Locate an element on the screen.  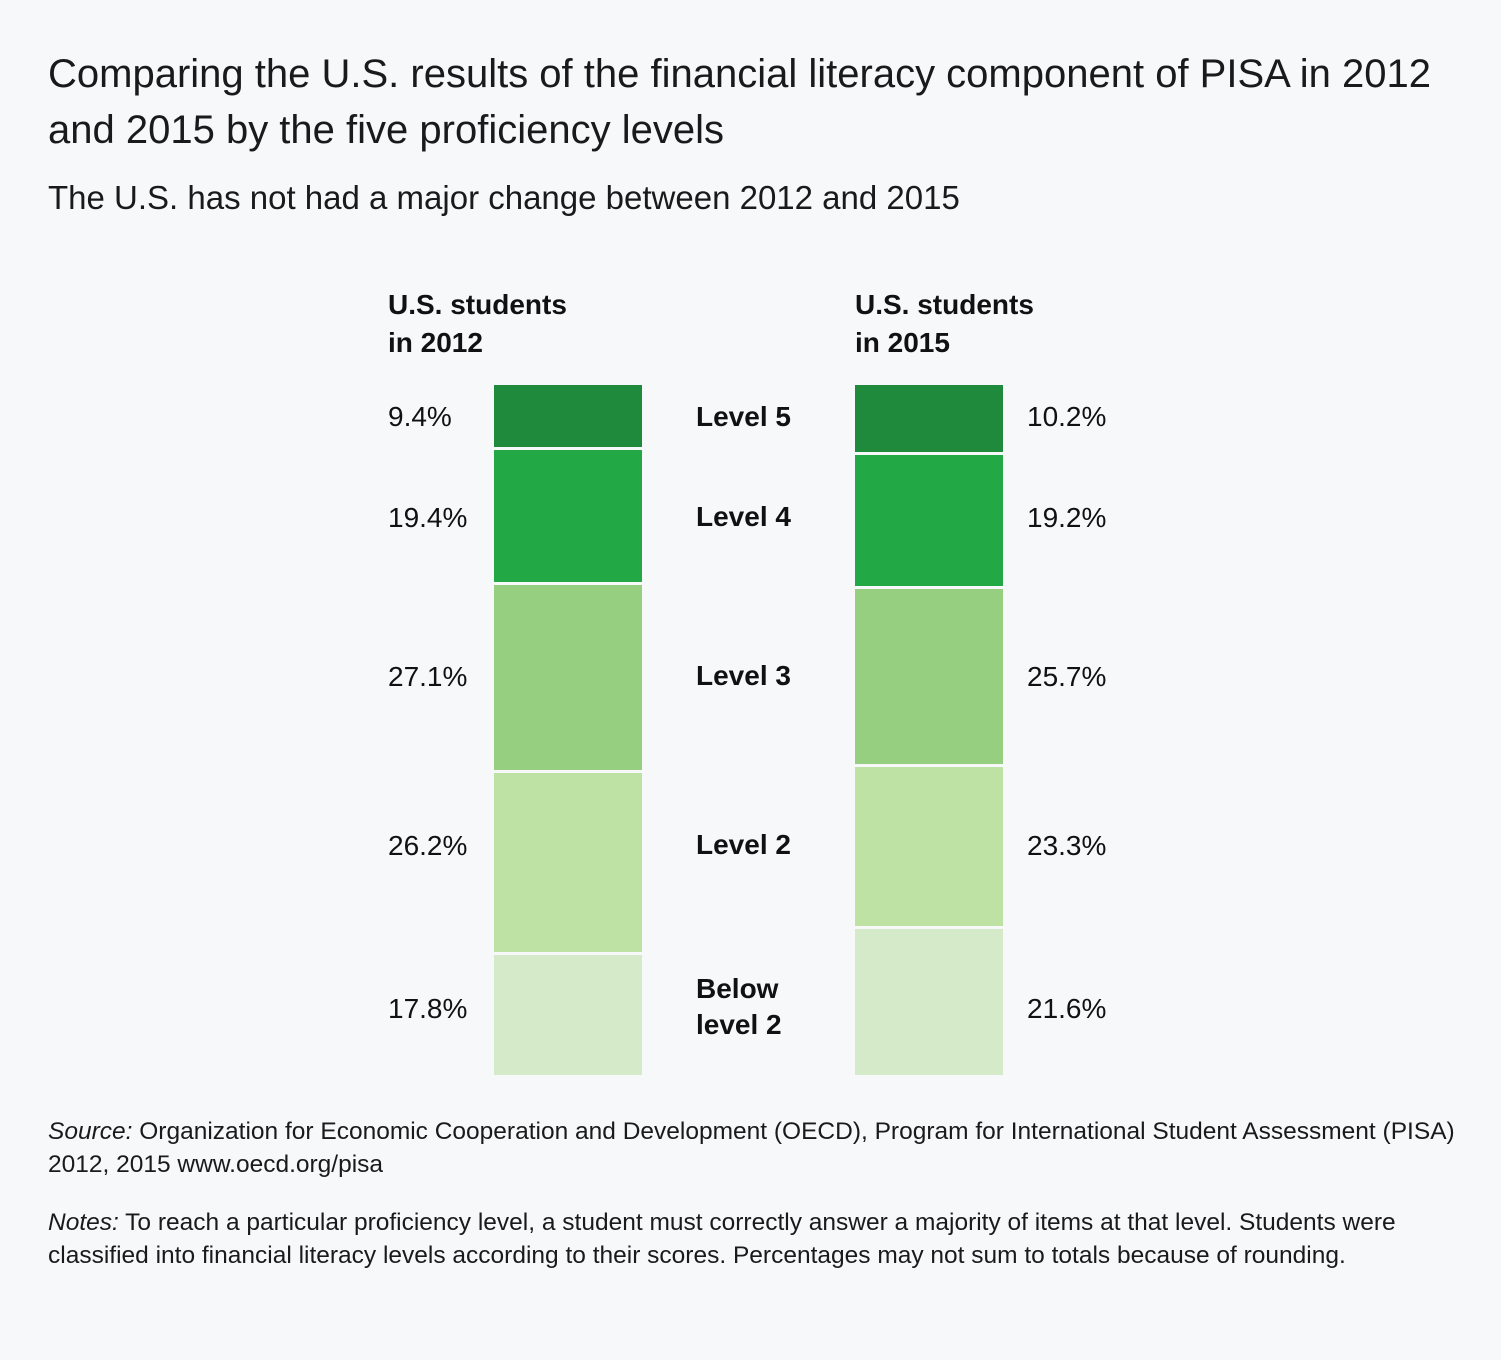
value-2015-level5: 10.2% is located at coordinates (1067, 416).